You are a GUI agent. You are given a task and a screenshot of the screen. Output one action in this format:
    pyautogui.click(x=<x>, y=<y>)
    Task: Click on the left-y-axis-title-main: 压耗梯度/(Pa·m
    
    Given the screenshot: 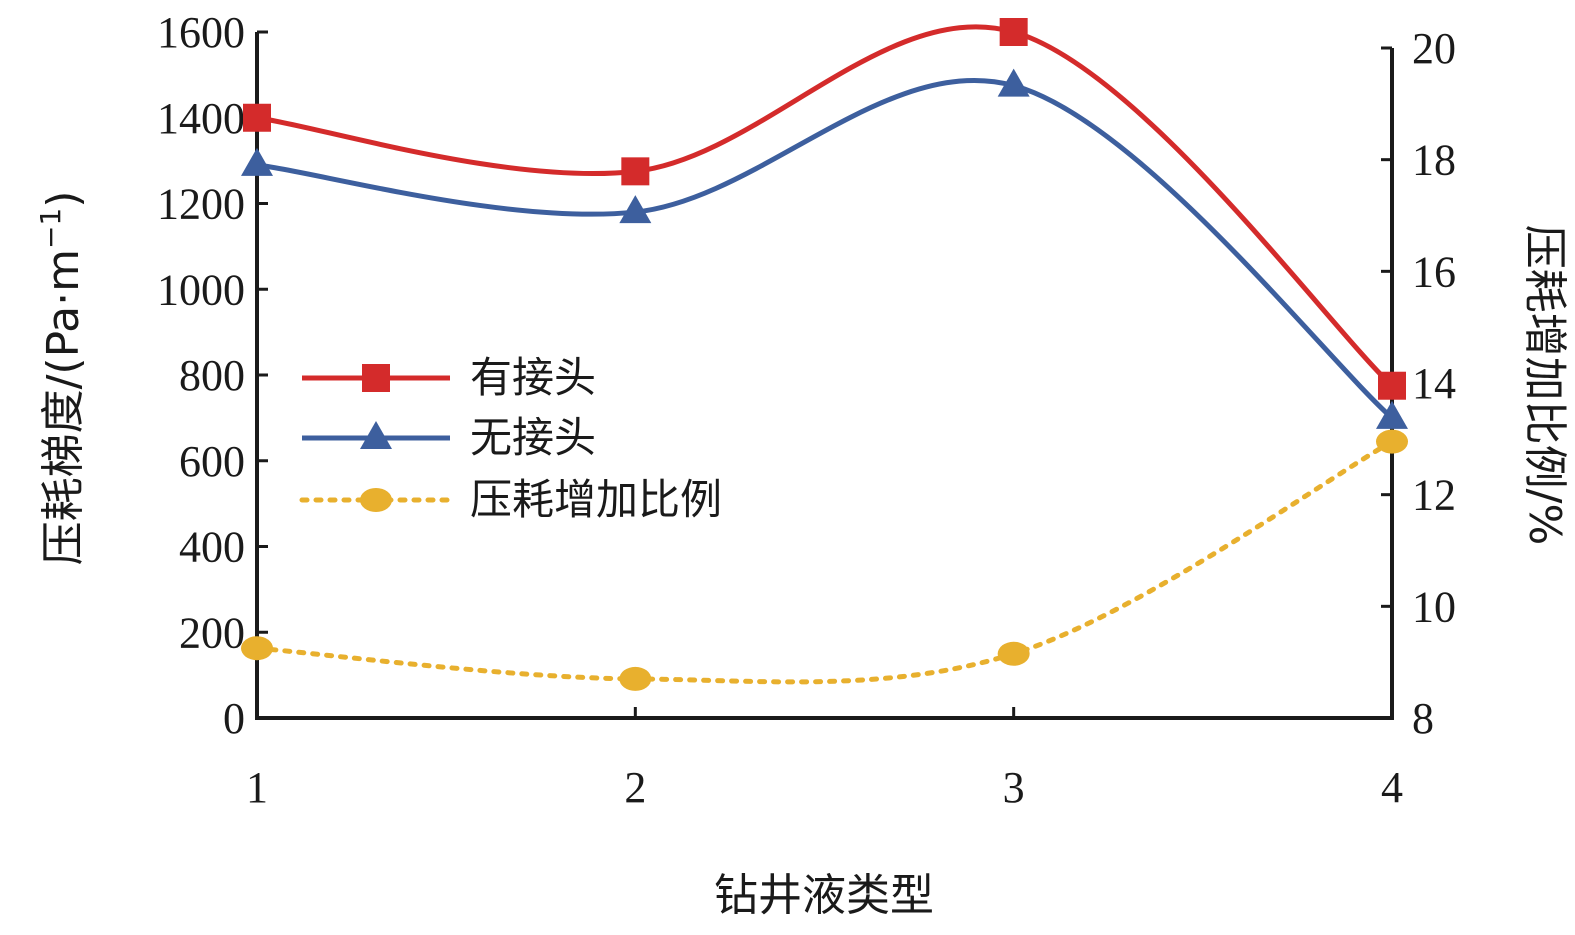 What is the action you would take?
    pyautogui.click(x=63, y=407)
    